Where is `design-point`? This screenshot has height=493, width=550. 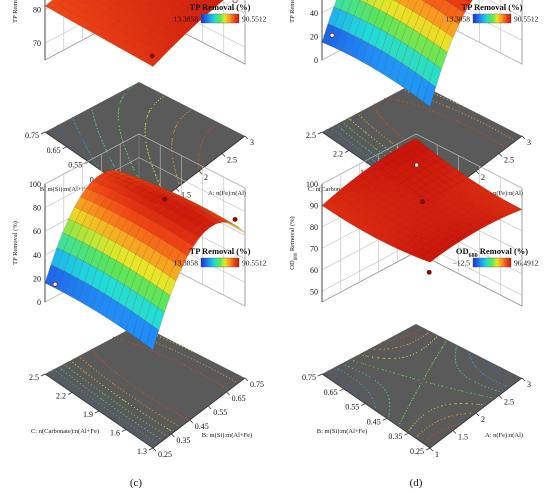 design-point is located at coordinates (152, 56).